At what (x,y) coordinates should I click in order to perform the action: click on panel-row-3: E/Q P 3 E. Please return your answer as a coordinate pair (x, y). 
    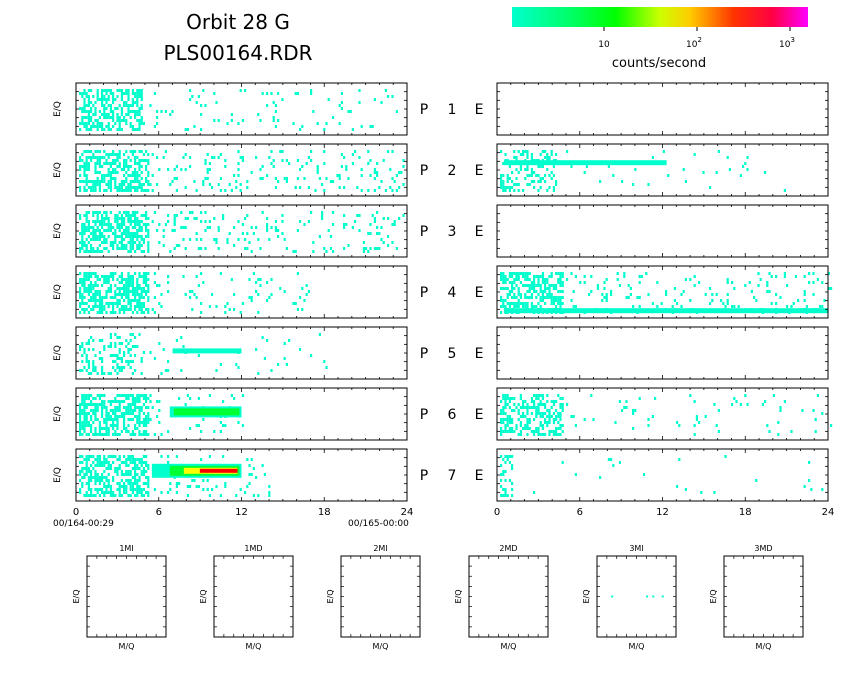
    Looking at the image, I should click on (441, 231).